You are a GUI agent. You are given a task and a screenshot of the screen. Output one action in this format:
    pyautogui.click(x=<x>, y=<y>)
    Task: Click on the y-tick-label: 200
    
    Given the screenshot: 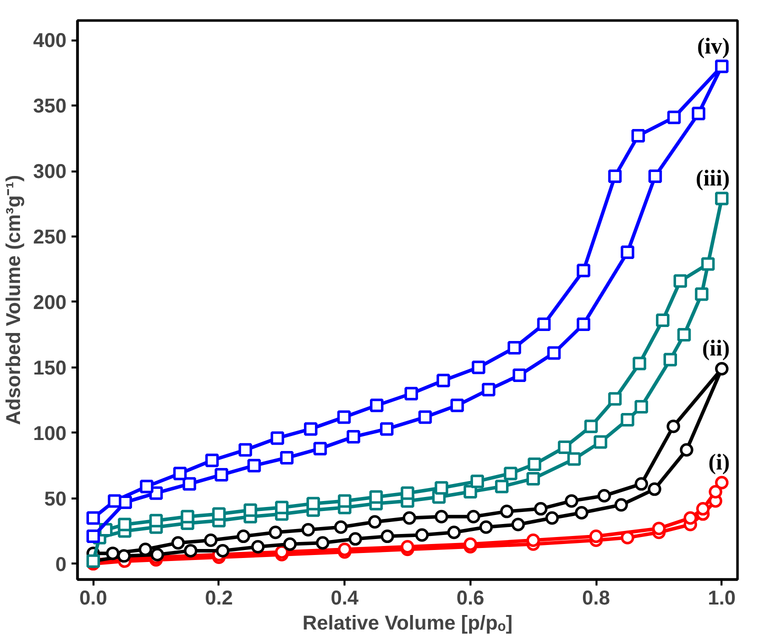 What is the action you would take?
    pyautogui.click(x=50, y=303)
    